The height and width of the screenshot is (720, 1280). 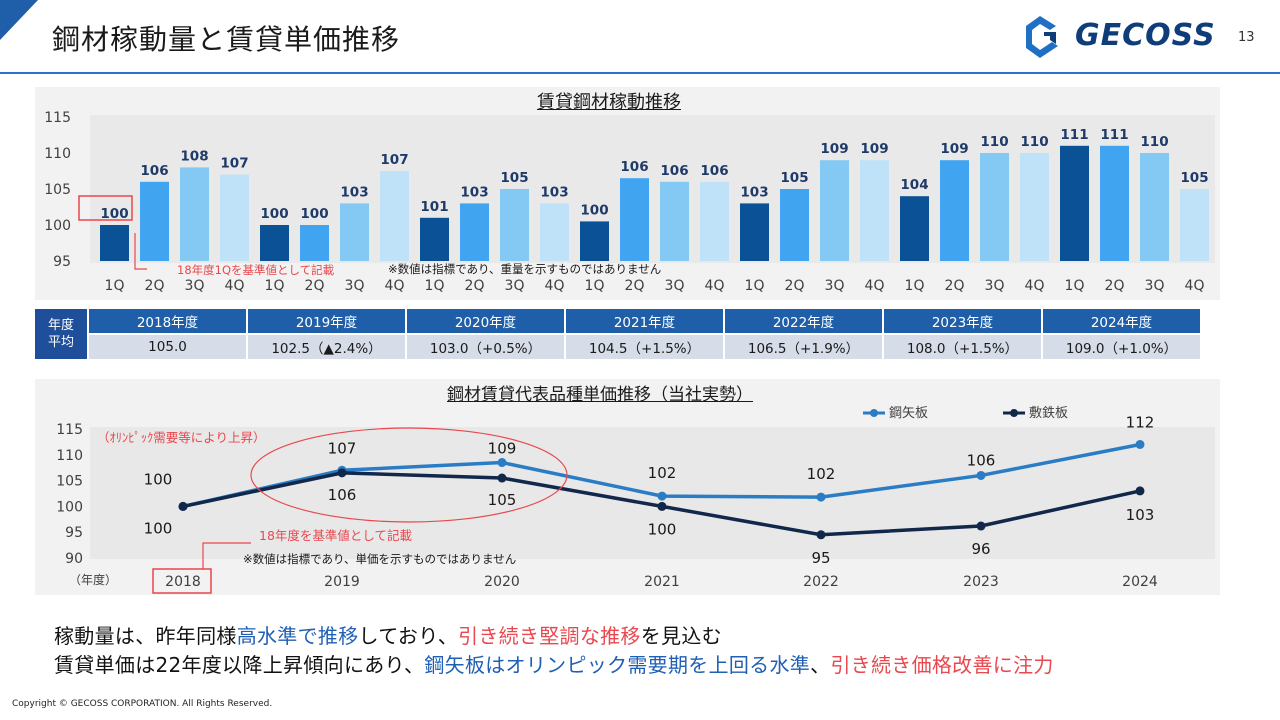 I want to click on table-value-cell: 103.0（+0.5%）, so click(x=485, y=347).